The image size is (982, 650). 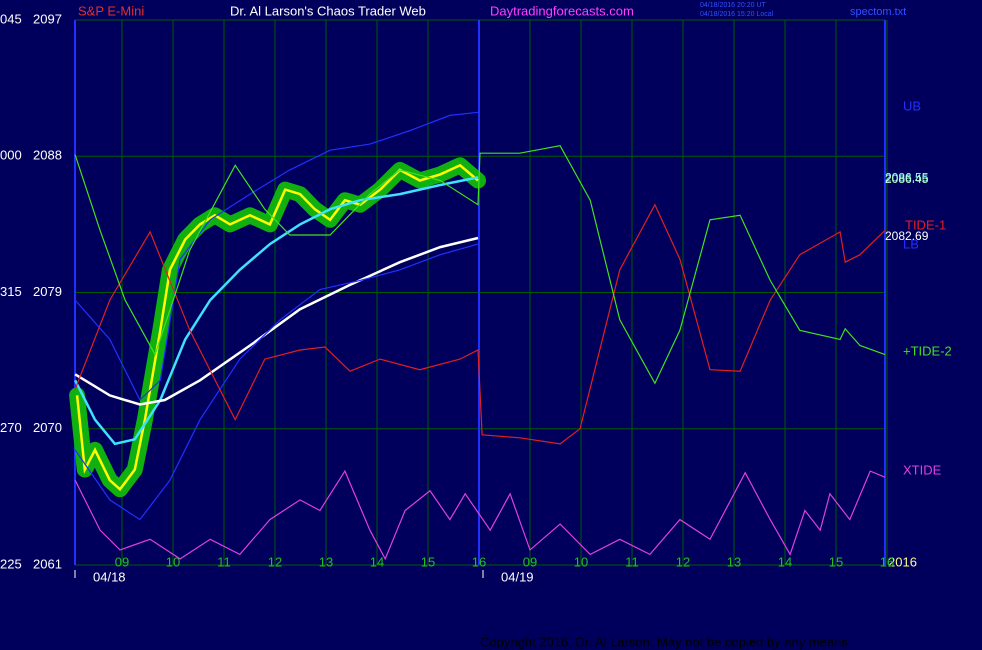 I want to click on angle-tick-label: 045, so click(x=11, y=18).